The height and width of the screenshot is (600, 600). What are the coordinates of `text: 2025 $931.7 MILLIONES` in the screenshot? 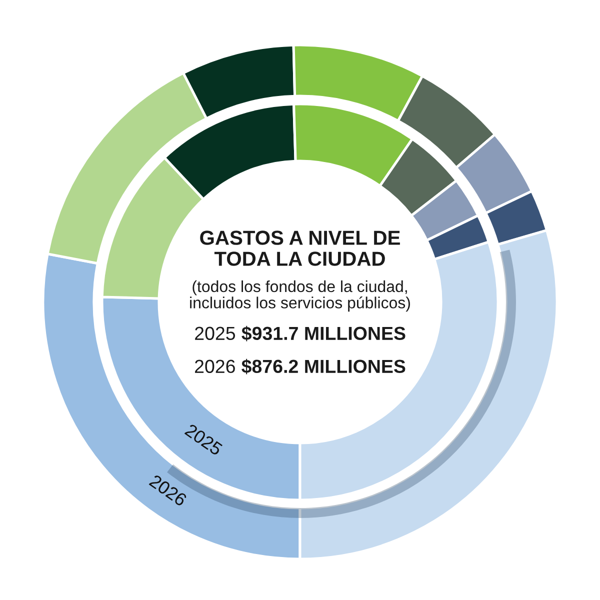 It's located at (300, 334).